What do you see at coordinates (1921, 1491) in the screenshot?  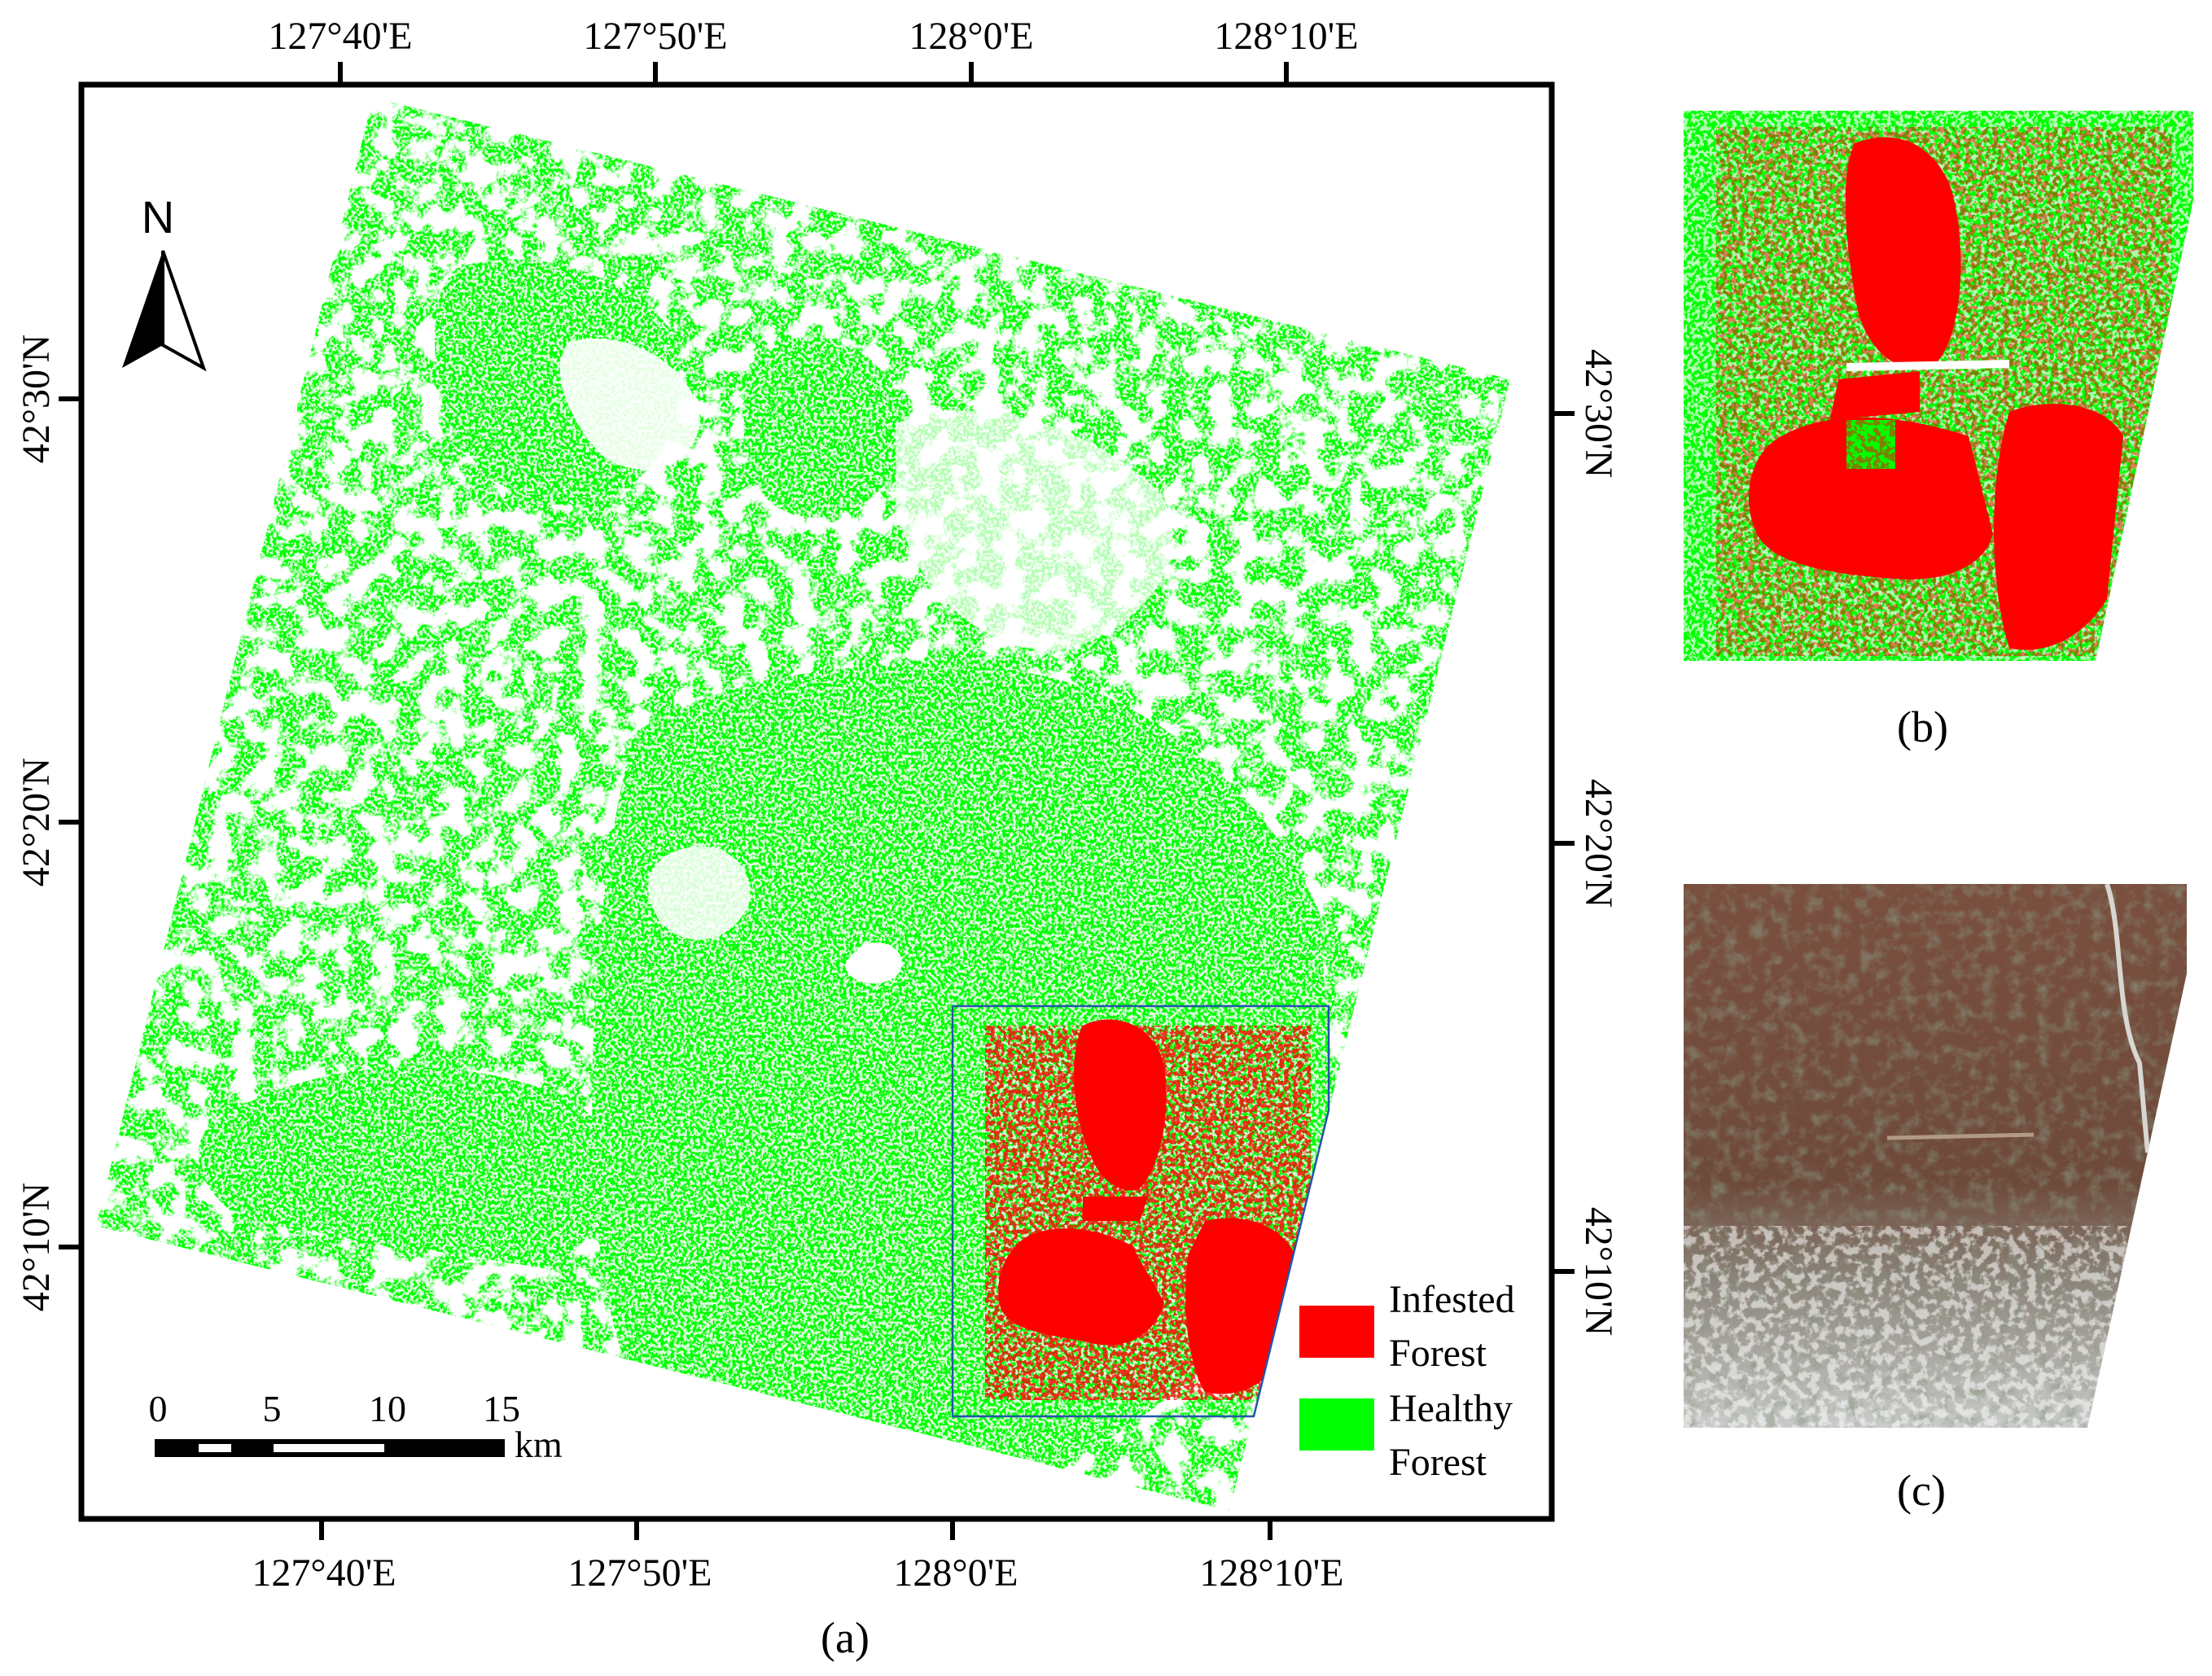 I see `caption-c: (c)` at bounding box center [1921, 1491].